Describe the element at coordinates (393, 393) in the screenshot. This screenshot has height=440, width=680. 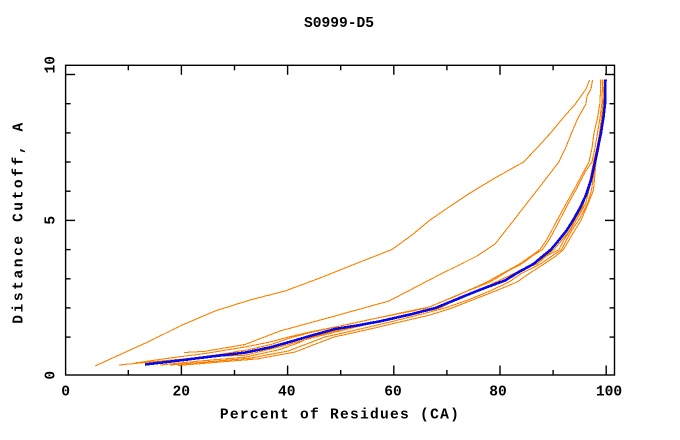
I see `svg-text: 60` at that location.